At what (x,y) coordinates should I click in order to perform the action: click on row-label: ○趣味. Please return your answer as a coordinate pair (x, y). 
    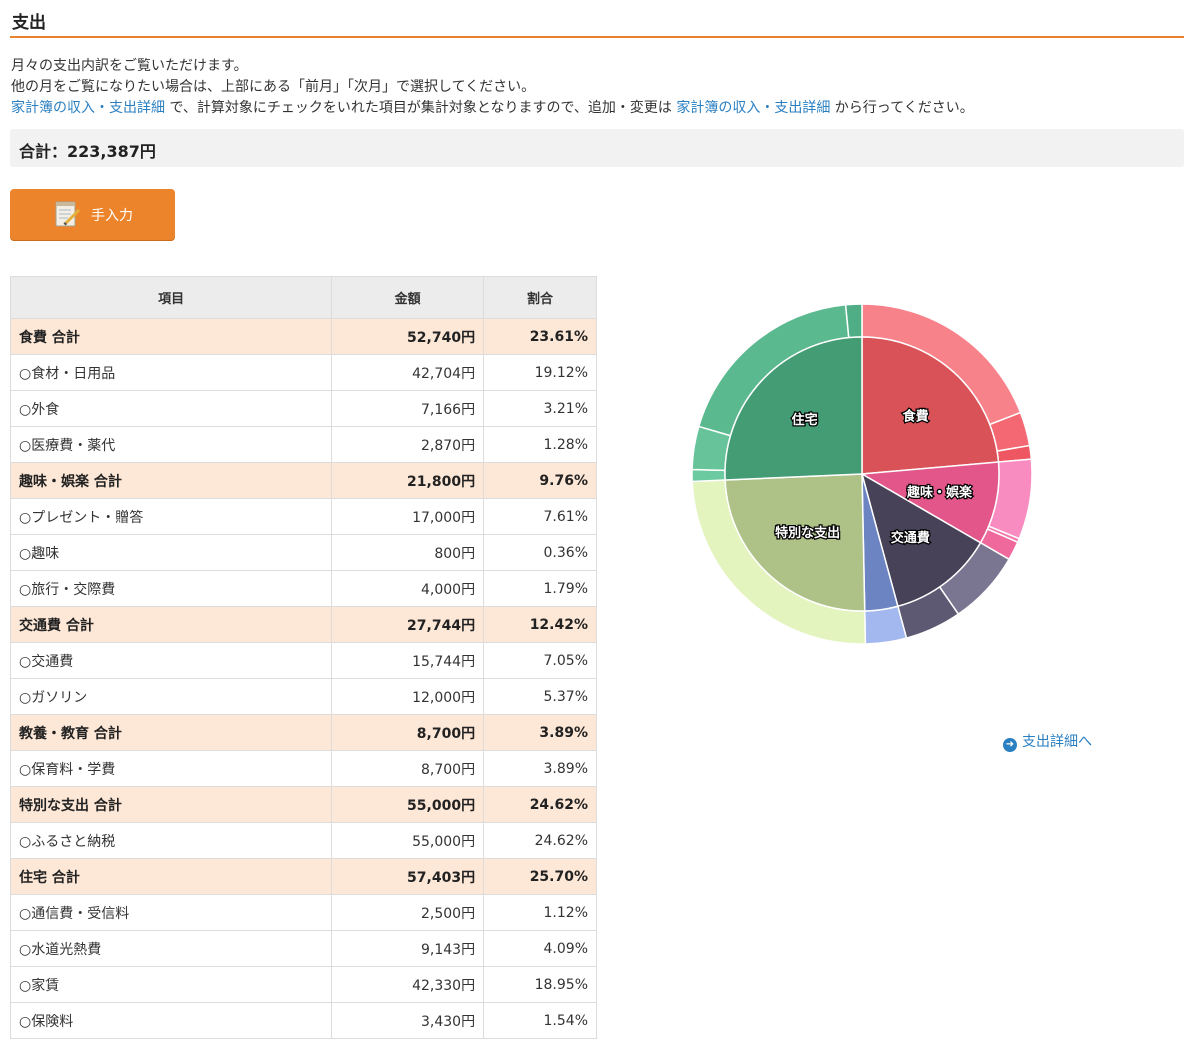
    Looking at the image, I should click on (171, 552).